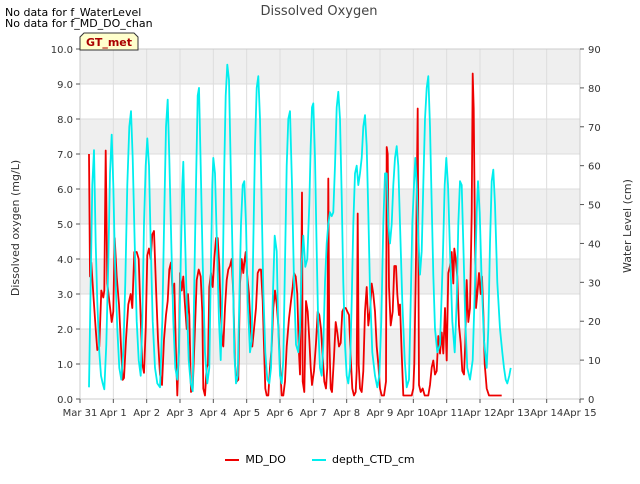  I want to click on y-tick-label: 9.0, so click(65, 85).